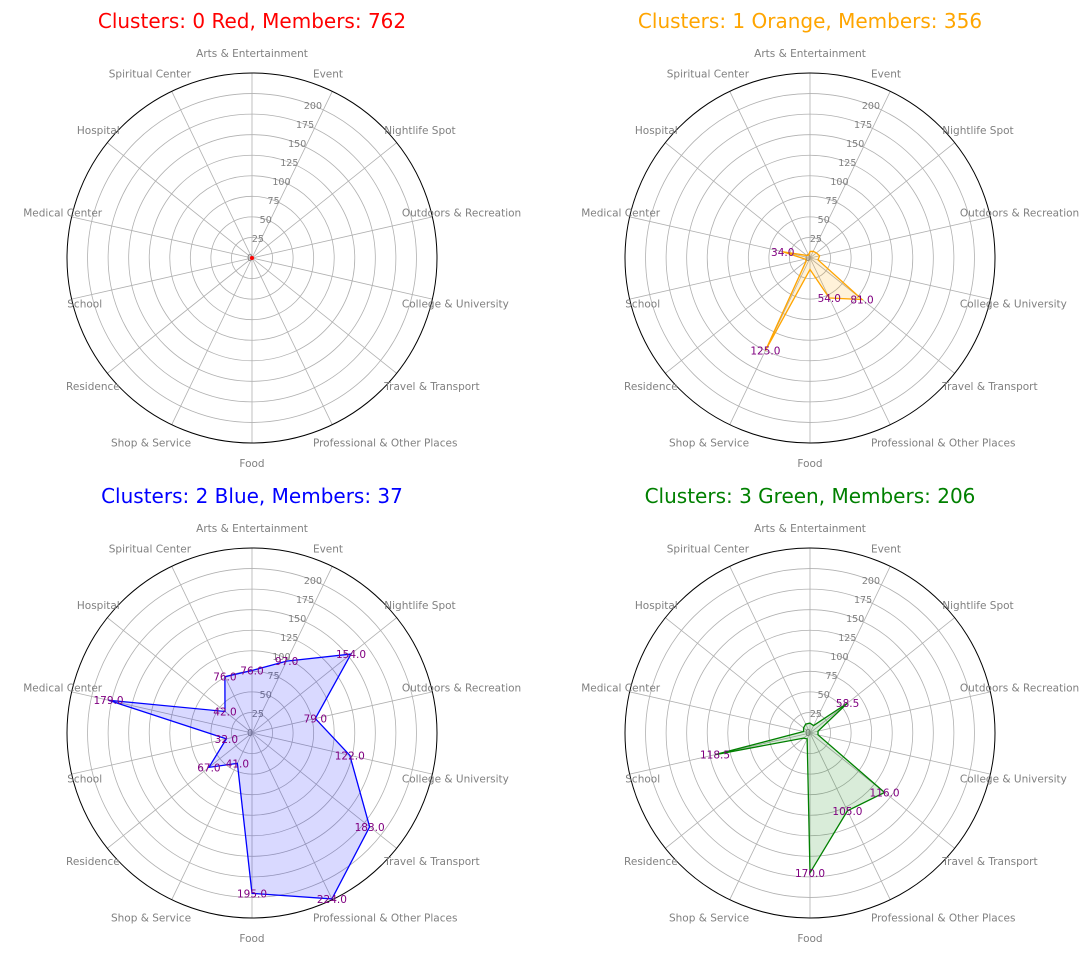  Describe the element at coordinates (252, 894) in the screenshot. I see `data-label: 195.0` at that location.